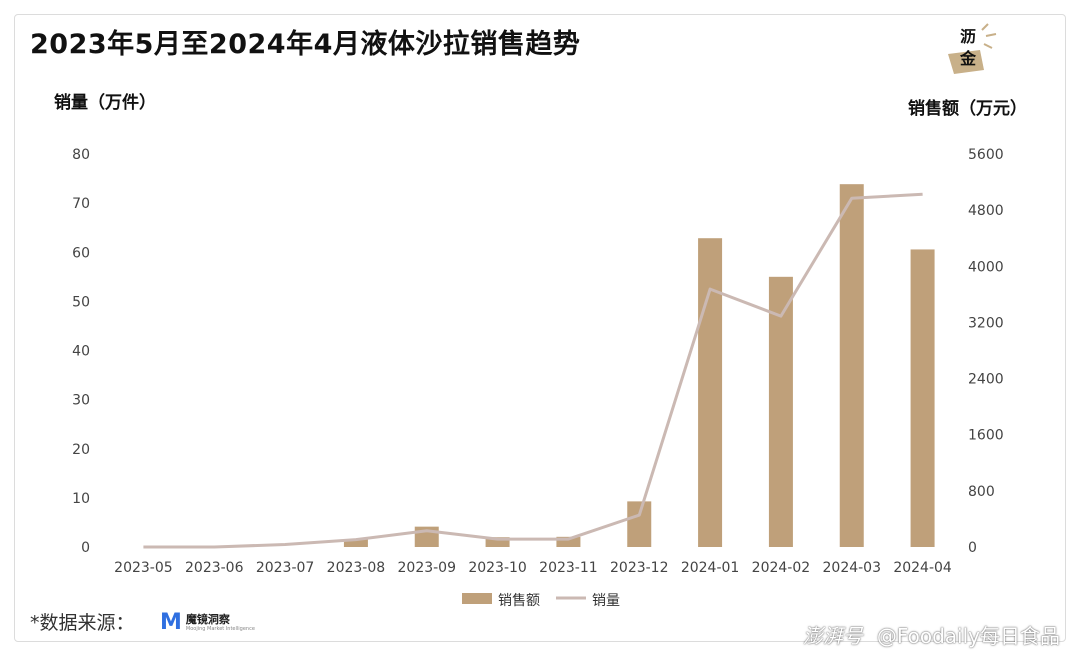  What do you see at coordinates (922, 568) in the screenshot?
I see `x-tick-label: 2024-04` at bounding box center [922, 568].